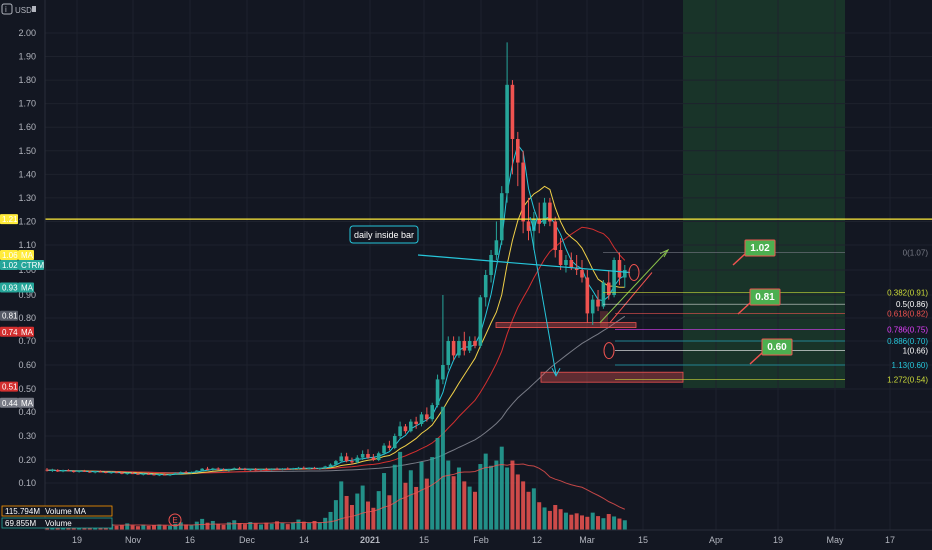 The width and height of the screenshot is (932, 550). What do you see at coordinates (10, 316) in the screenshot?
I see `price-tag-value: 0.81` at bounding box center [10, 316].